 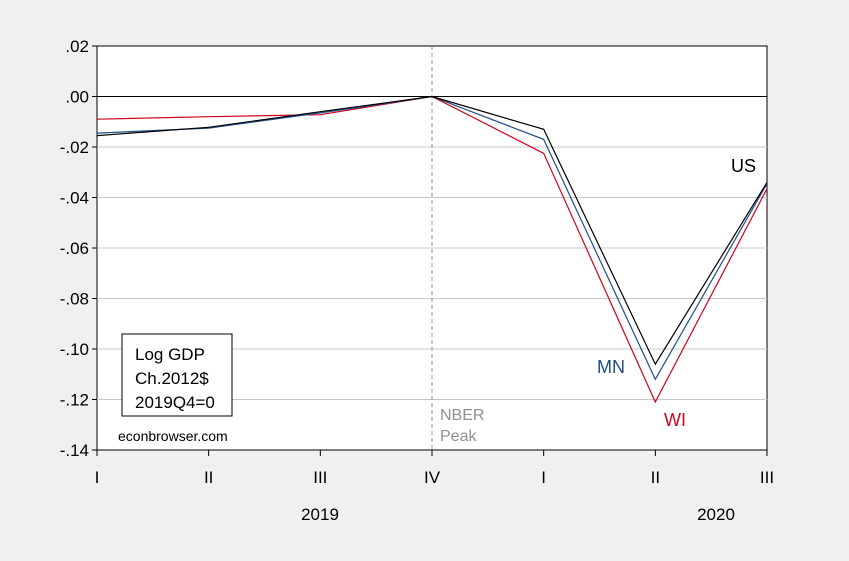 What do you see at coordinates (74, 147) in the screenshot?
I see `y-tick-label: -.02` at bounding box center [74, 147].